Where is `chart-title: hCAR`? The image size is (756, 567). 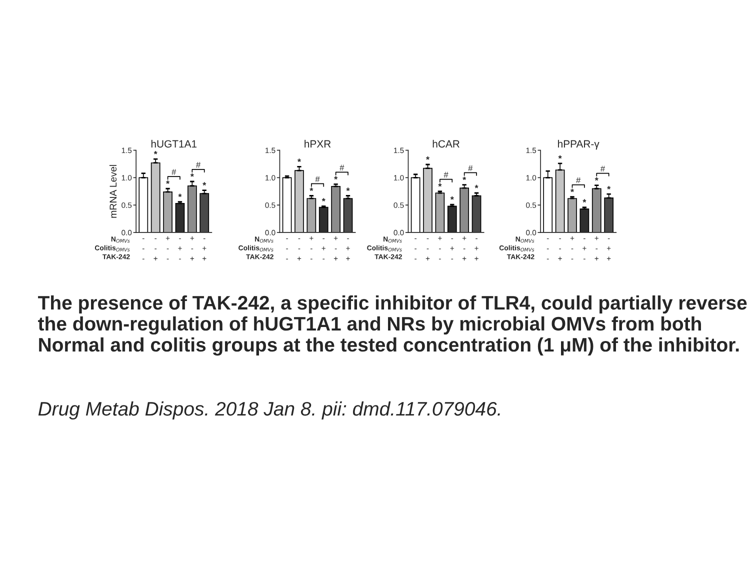
chart-title: hCAR is located at coordinates (446, 144).